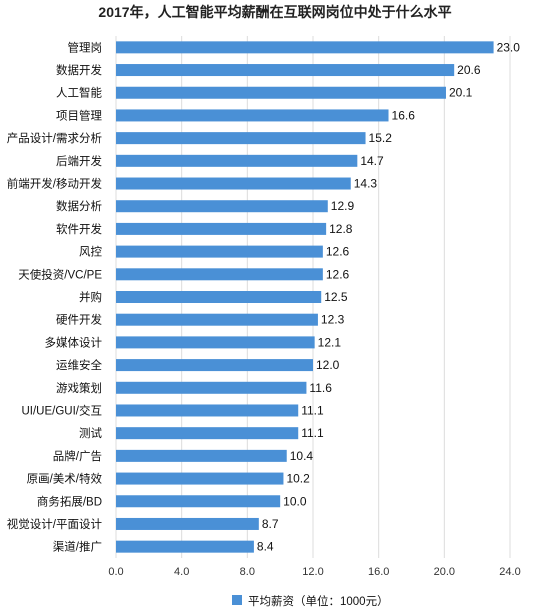 Image resolution: width=550 pixels, height=611 pixels. I want to click on category-label: 原画/美术/特效, so click(65, 479).